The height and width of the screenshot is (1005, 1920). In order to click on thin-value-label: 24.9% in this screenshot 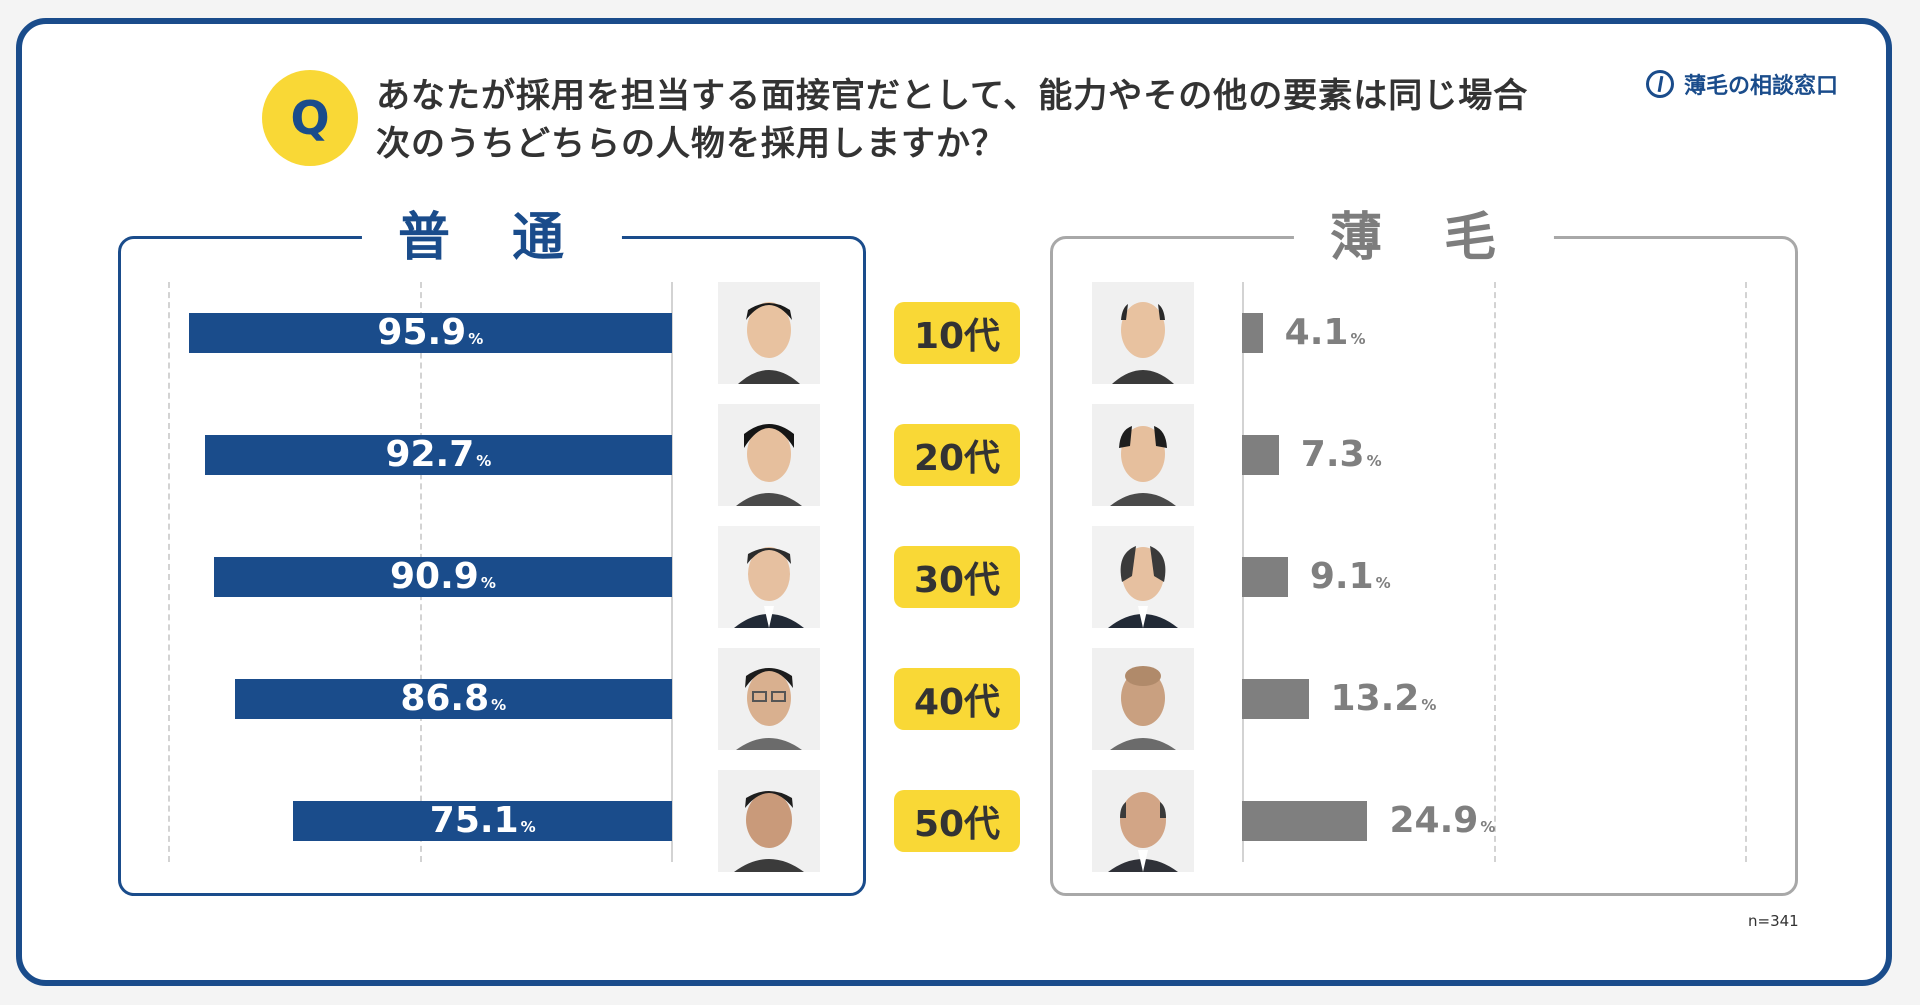, I will do `click(1442, 821)`.